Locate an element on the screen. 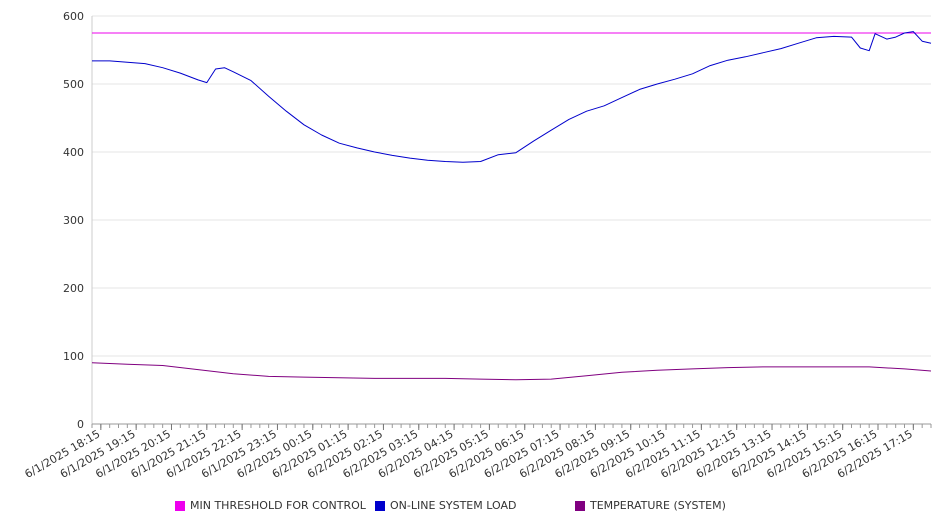 Image resolution: width=946 pixels, height=526 pixels. y-tick-label: 600 is located at coordinates (73, 16).